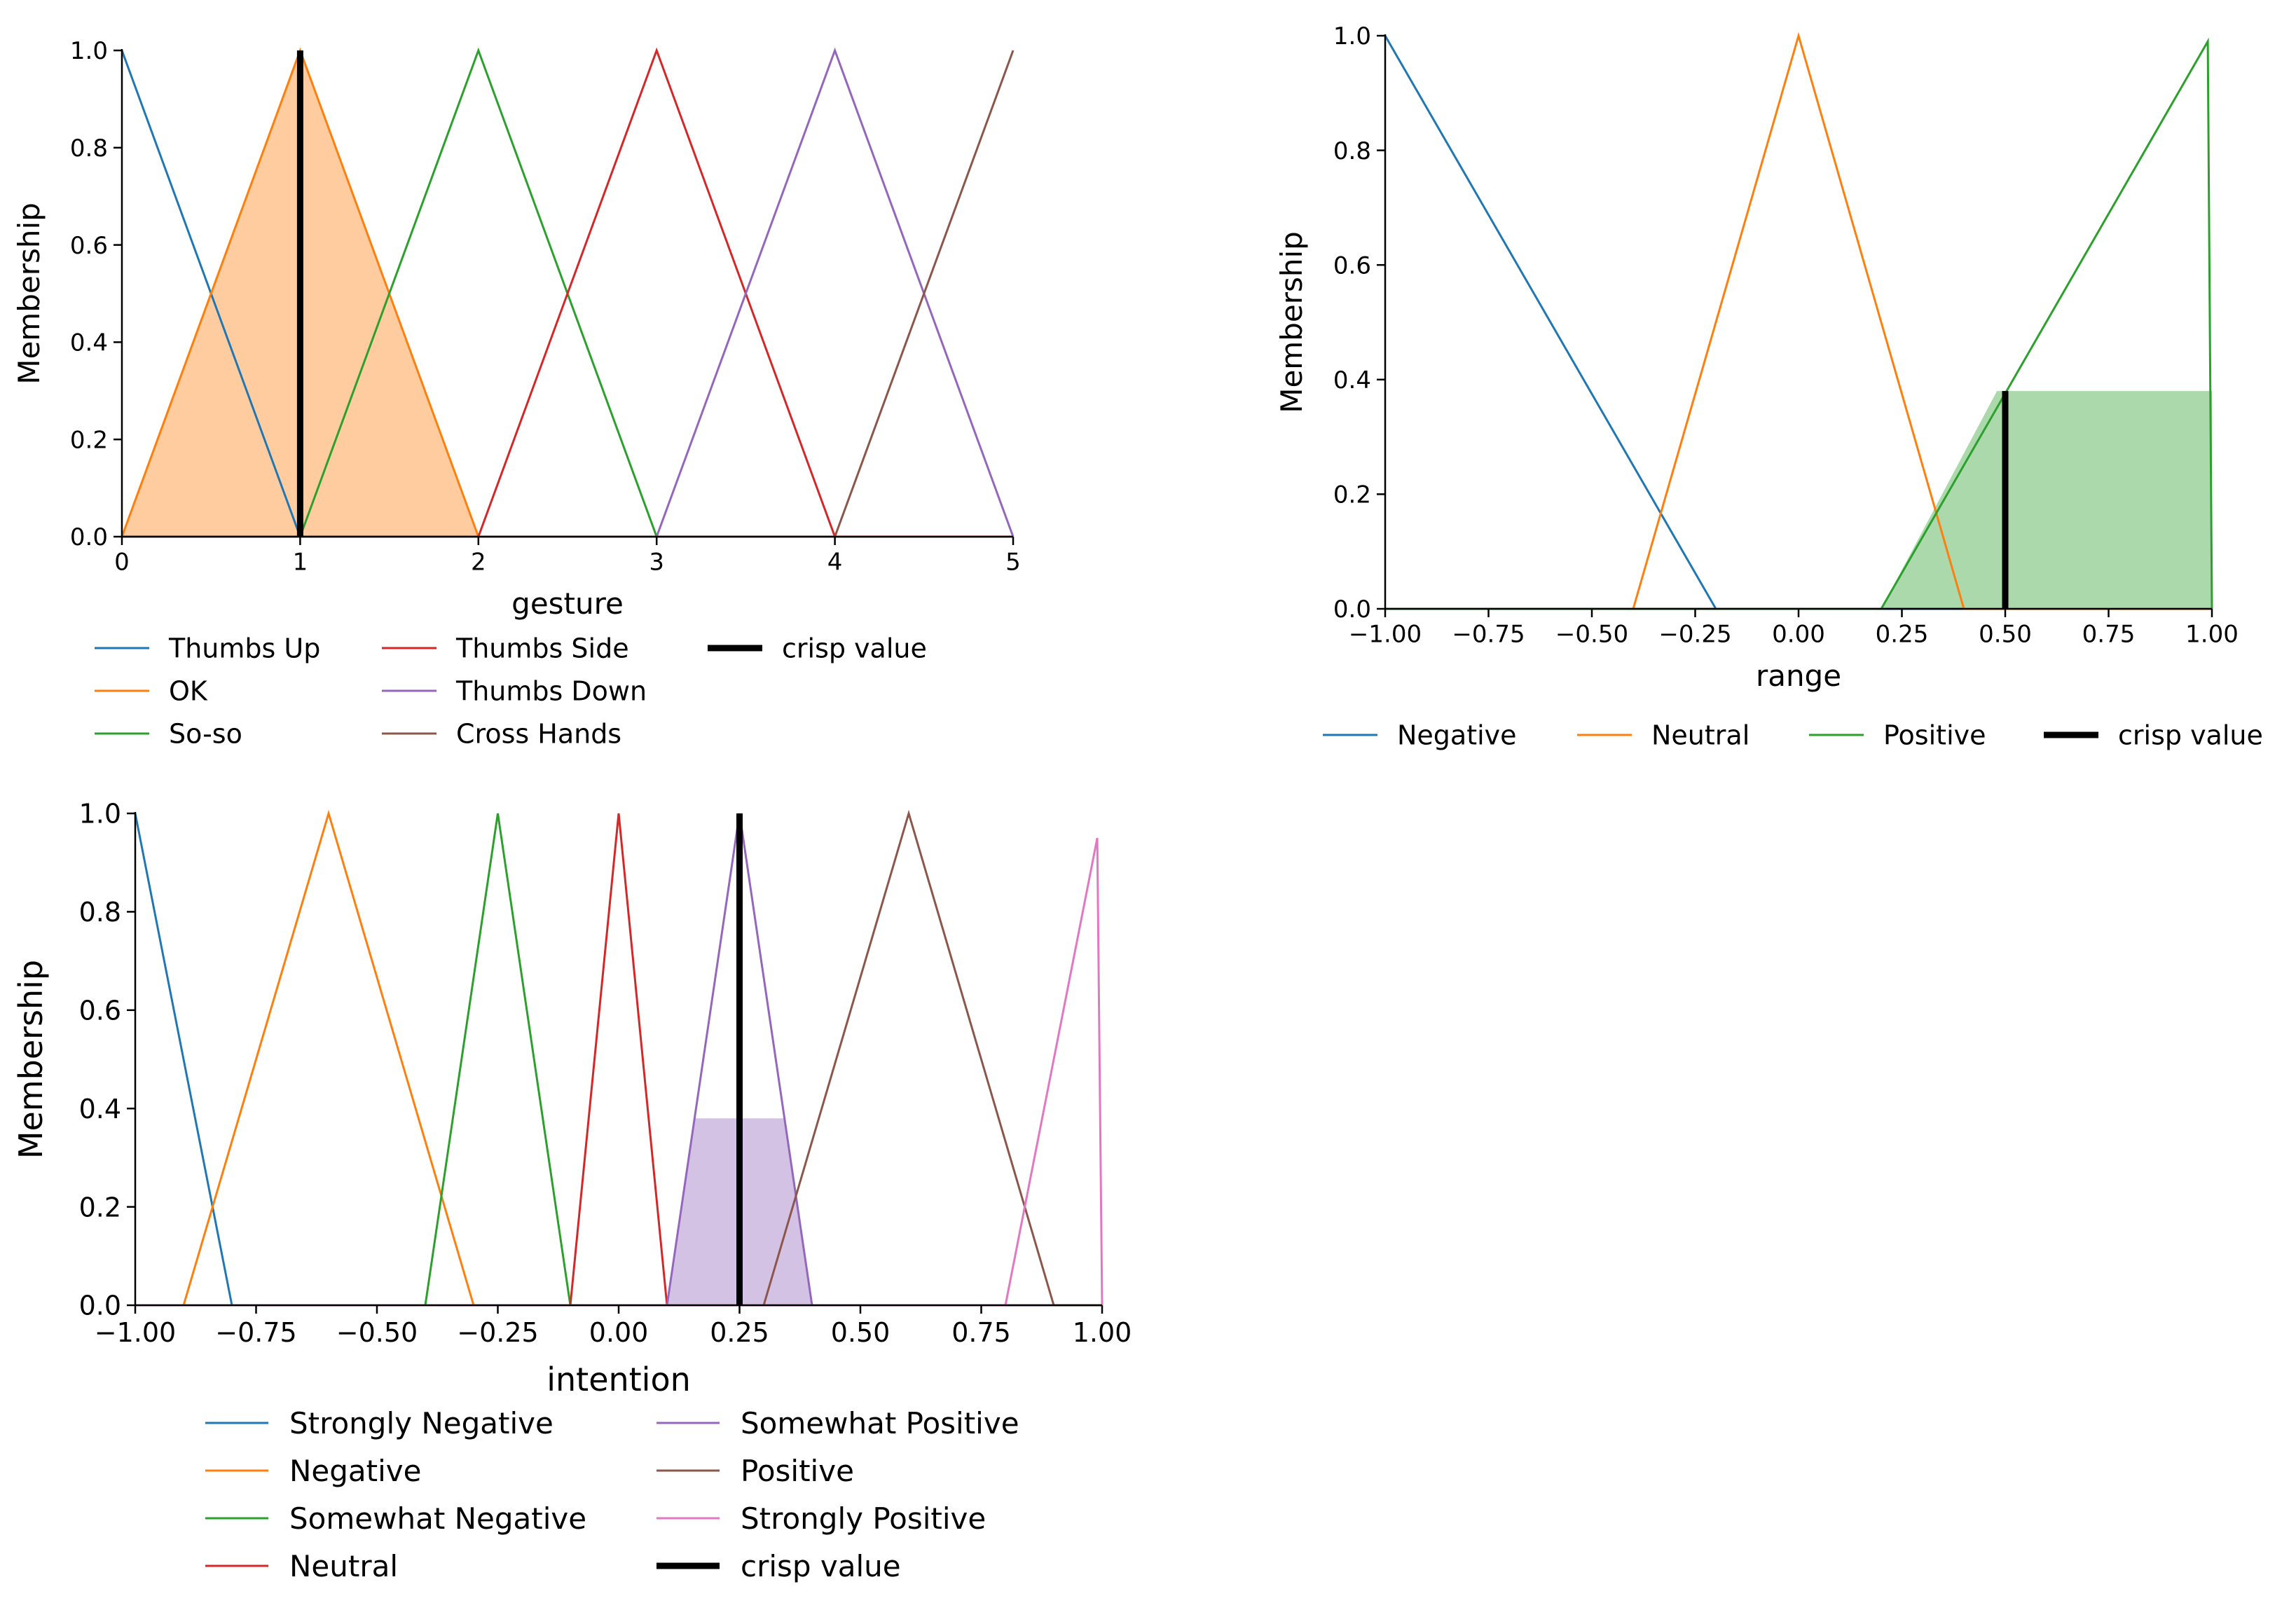  I want to click on gesture-legend-label-ok: OK, so click(188, 691).